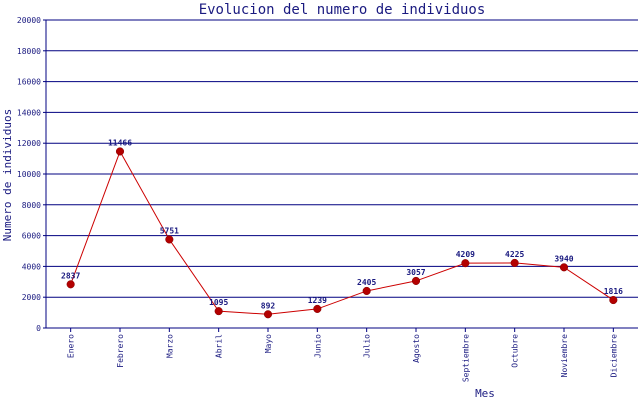  Describe the element at coordinates (29, 51) in the screenshot. I see `y-tick-label: 18000` at that location.